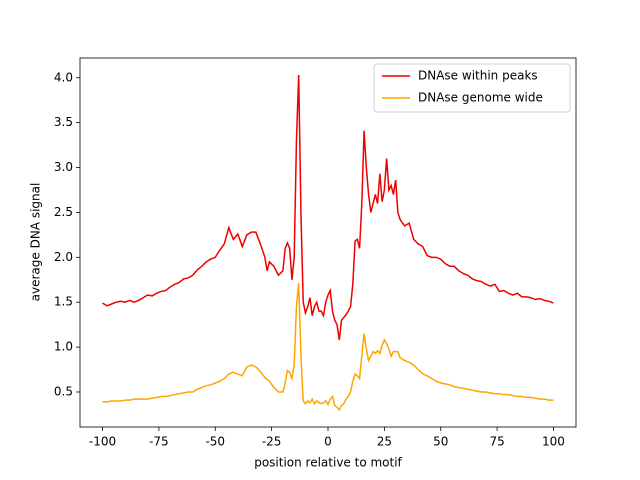  What do you see at coordinates (63, 347) in the screenshot?
I see `y-tick-label: 1.0` at bounding box center [63, 347].